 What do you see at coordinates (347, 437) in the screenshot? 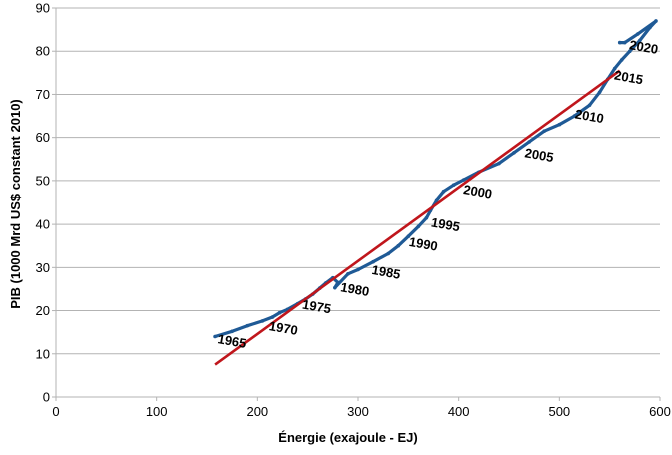
I see `x-axis-title: Énergie (exajoule - EJ)` at bounding box center [347, 437].